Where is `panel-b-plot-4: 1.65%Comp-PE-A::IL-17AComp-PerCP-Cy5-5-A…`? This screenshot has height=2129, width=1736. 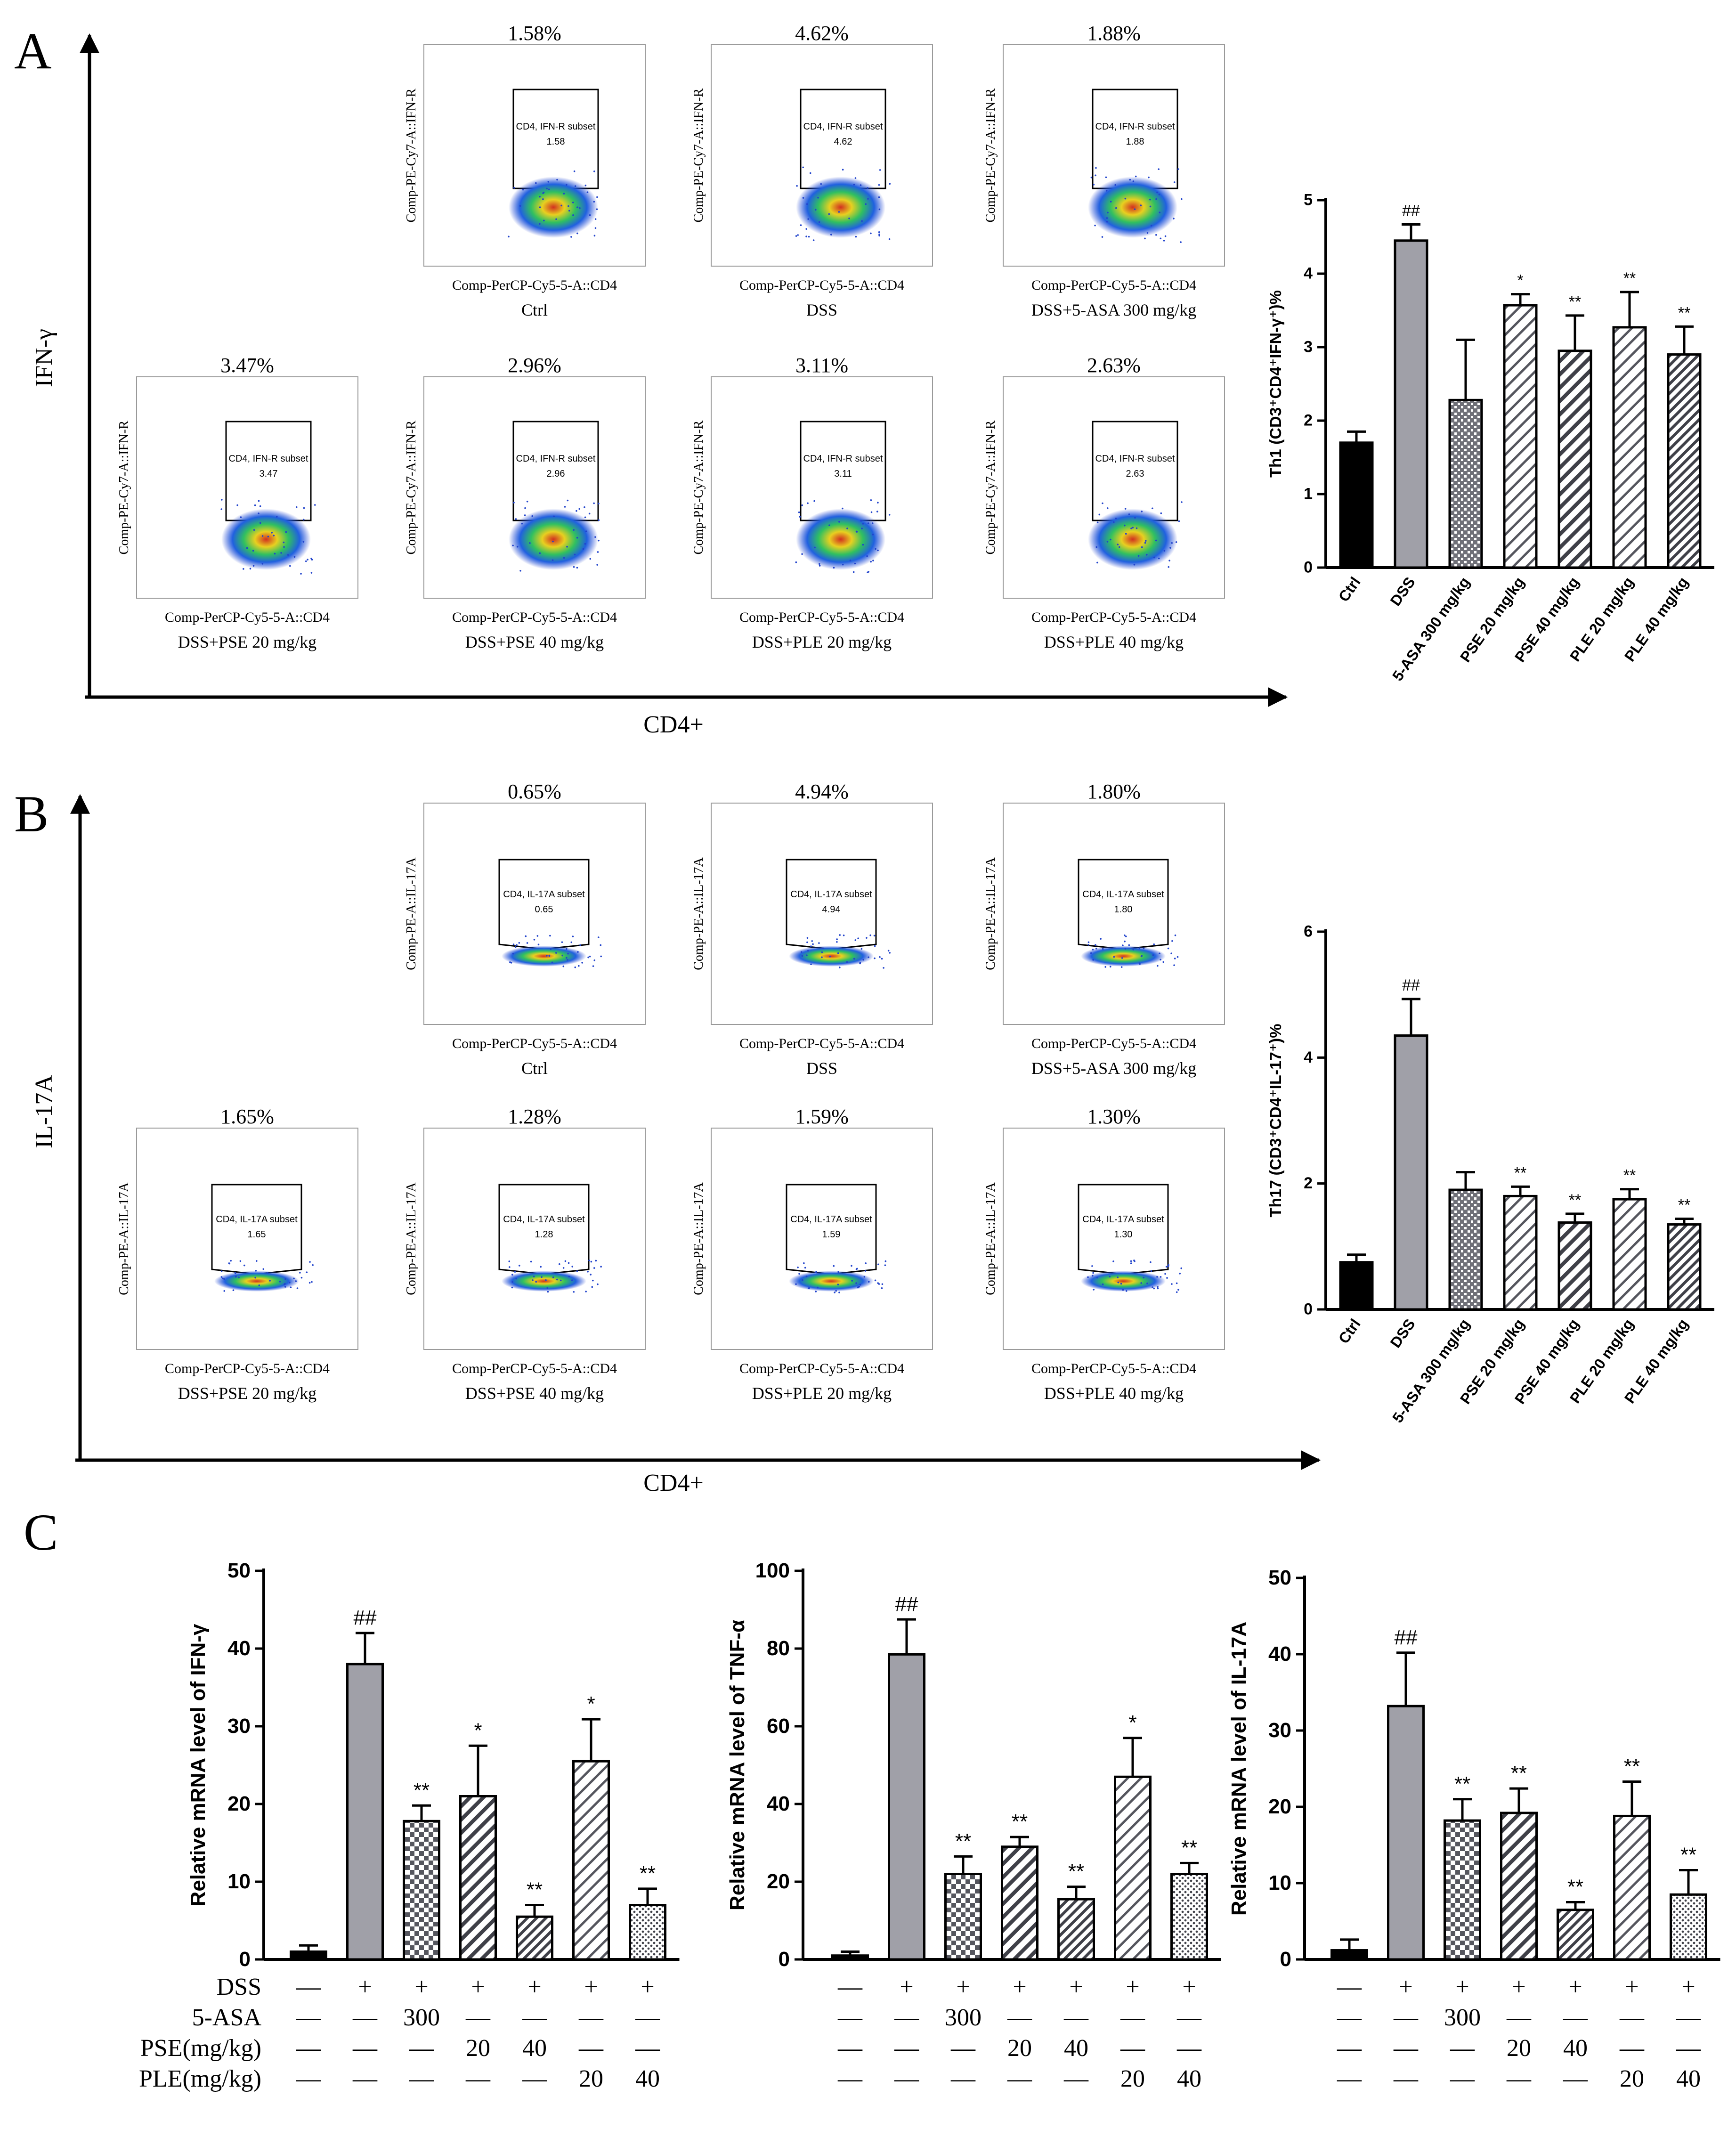
panel-b-plot-4: 1.65%Comp-PE-A::IL-17AComp-PerCP-Cy5-5-A… is located at coordinates (237, 1254).